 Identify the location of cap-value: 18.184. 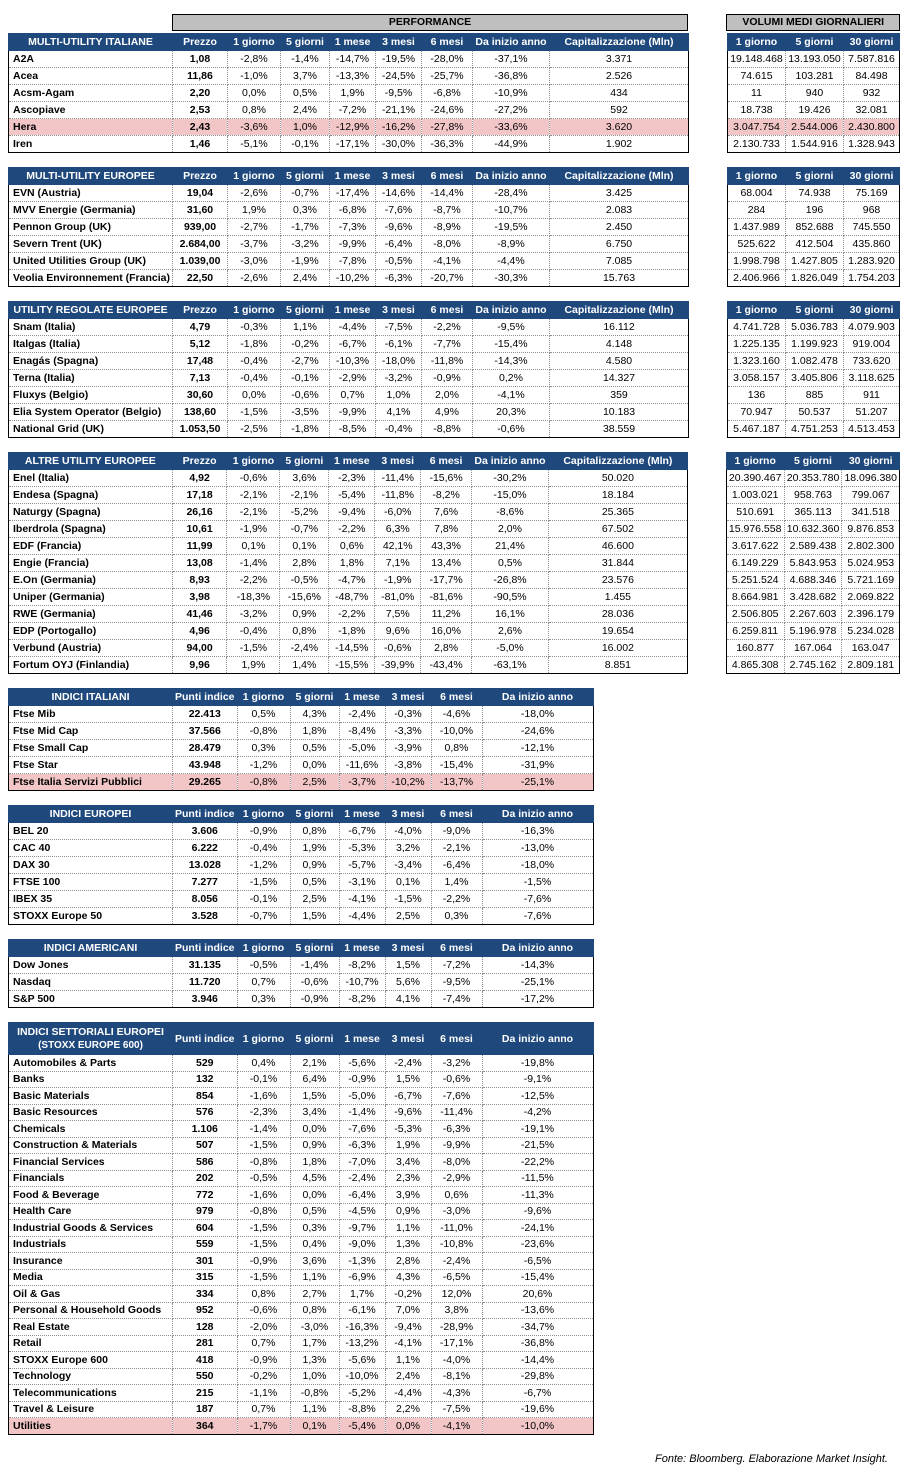
(618, 495).